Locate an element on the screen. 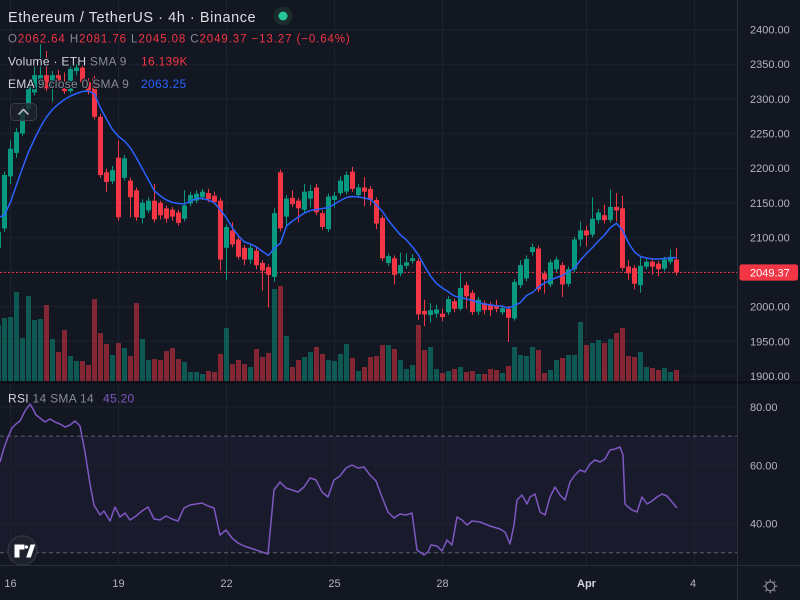 The height and width of the screenshot is (600, 800). svg-text: 2063.25 is located at coordinates (164, 84).